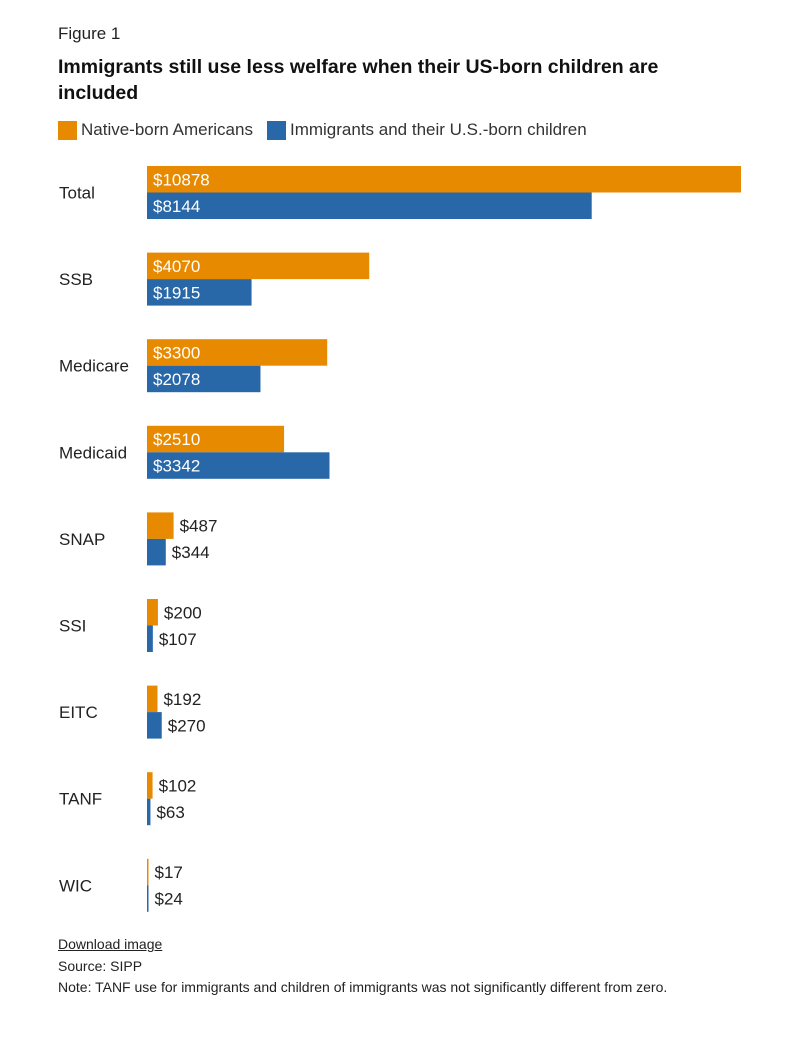  What do you see at coordinates (156, 552) in the screenshot?
I see `bar-snap-immigrant` at bounding box center [156, 552].